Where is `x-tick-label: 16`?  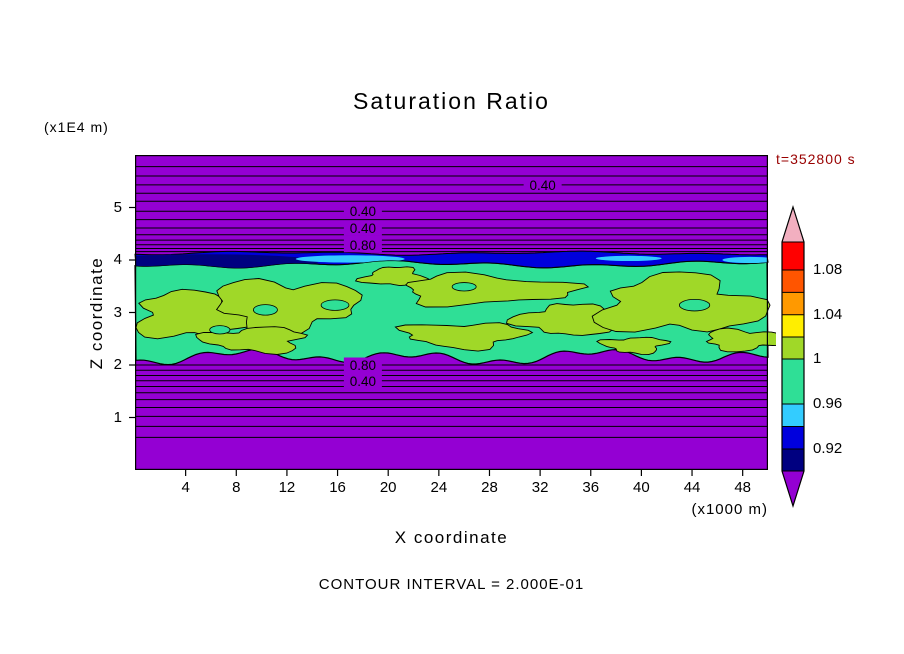 x-tick-label: 16 is located at coordinates (337, 487).